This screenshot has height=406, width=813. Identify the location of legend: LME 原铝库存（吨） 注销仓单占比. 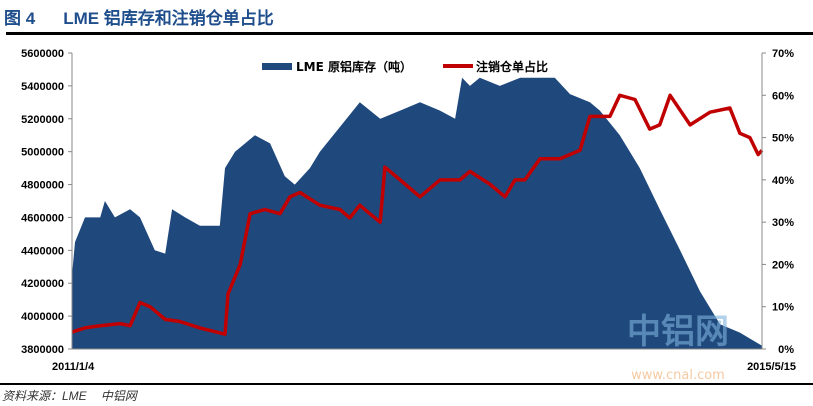
(405, 66).